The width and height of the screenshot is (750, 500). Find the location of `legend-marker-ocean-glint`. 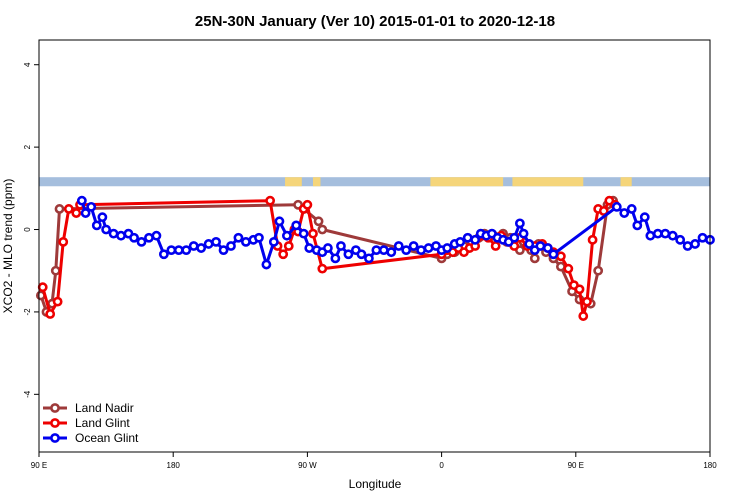

legend-marker-ocean-glint is located at coordinates (55, 438).